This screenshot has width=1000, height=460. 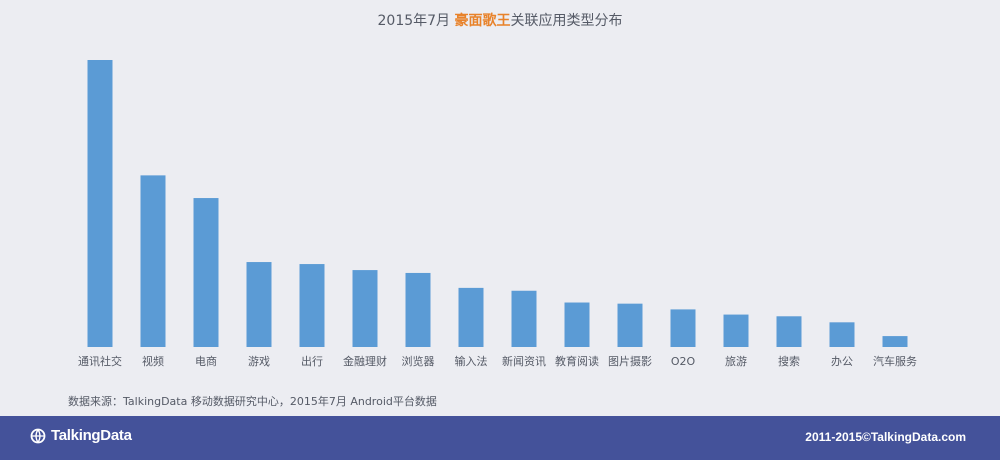 I want to click on chart-title: 2015年7月 豪面歌王关联应用类型分布, so click(x=500, y=20).